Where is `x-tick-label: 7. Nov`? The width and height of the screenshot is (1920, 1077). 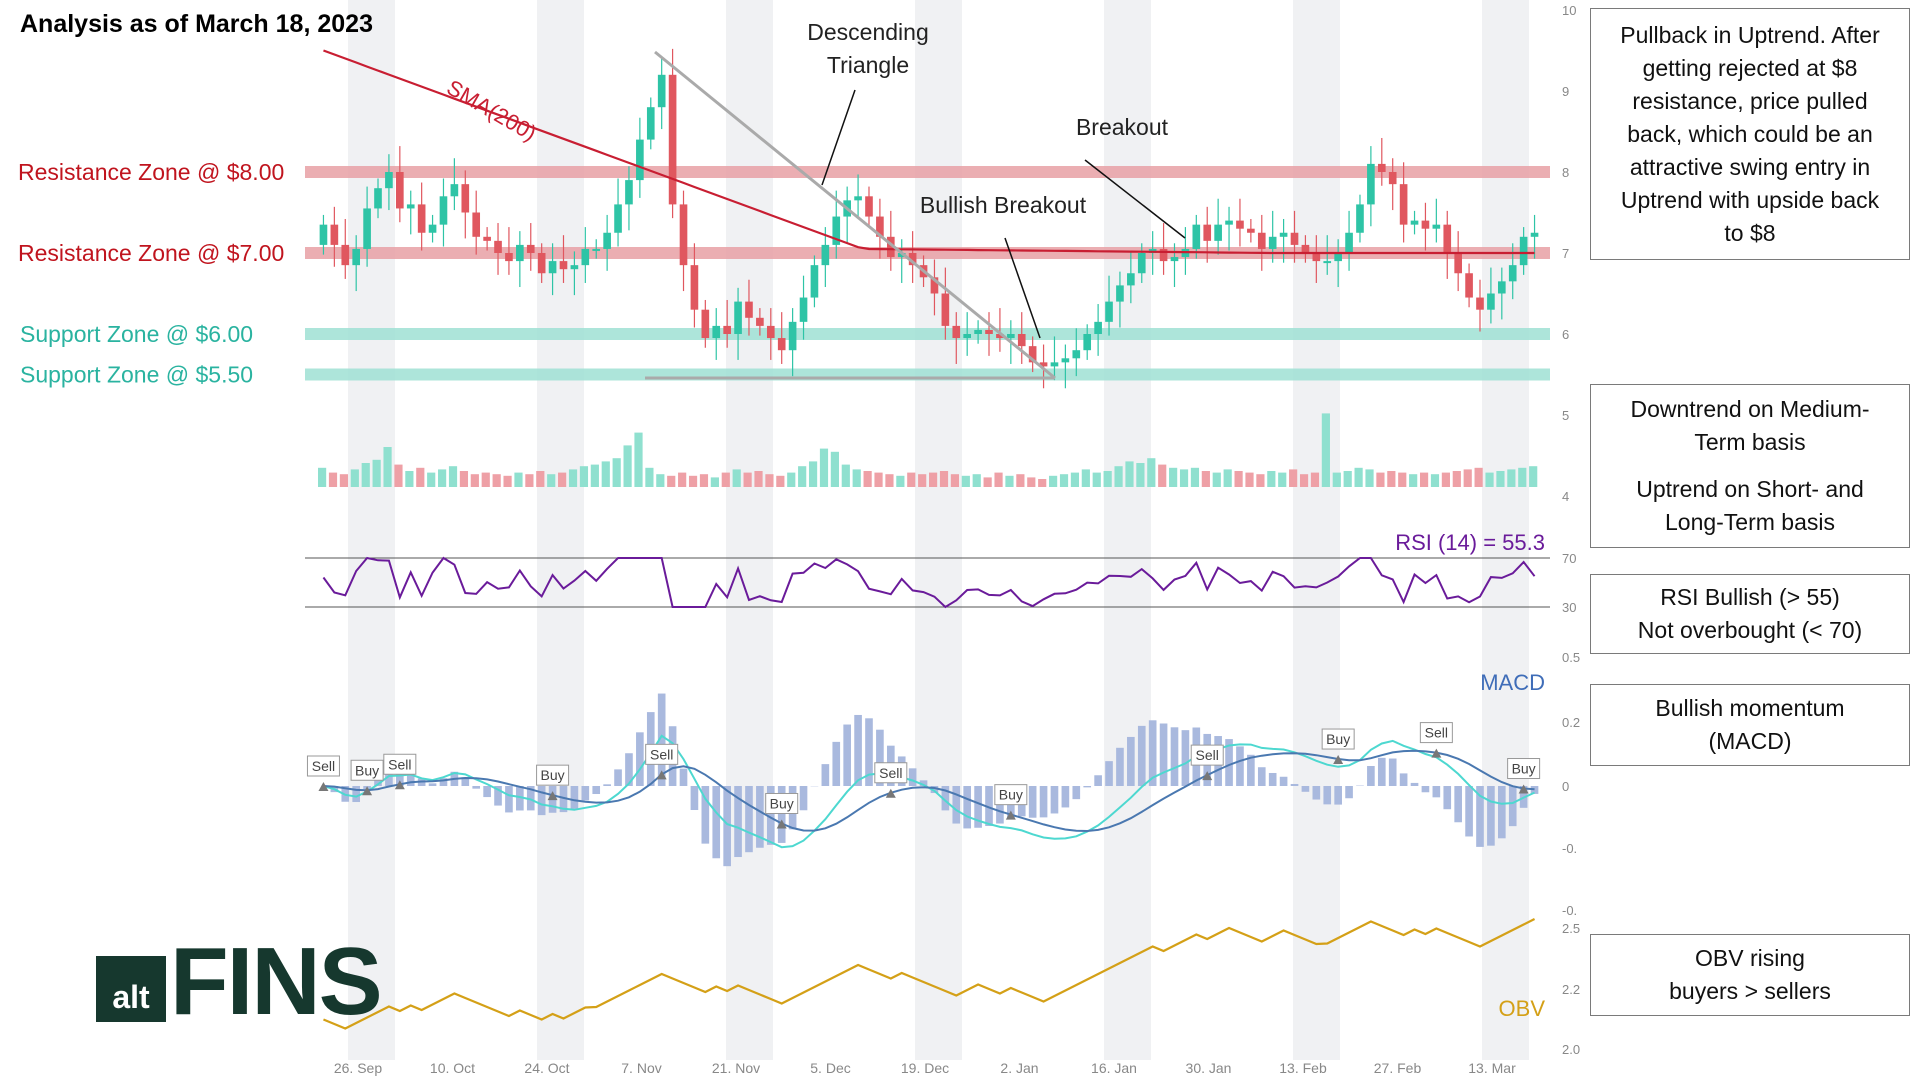 x-tick-label: 7. Nov is located at coordinates (641, 1068).